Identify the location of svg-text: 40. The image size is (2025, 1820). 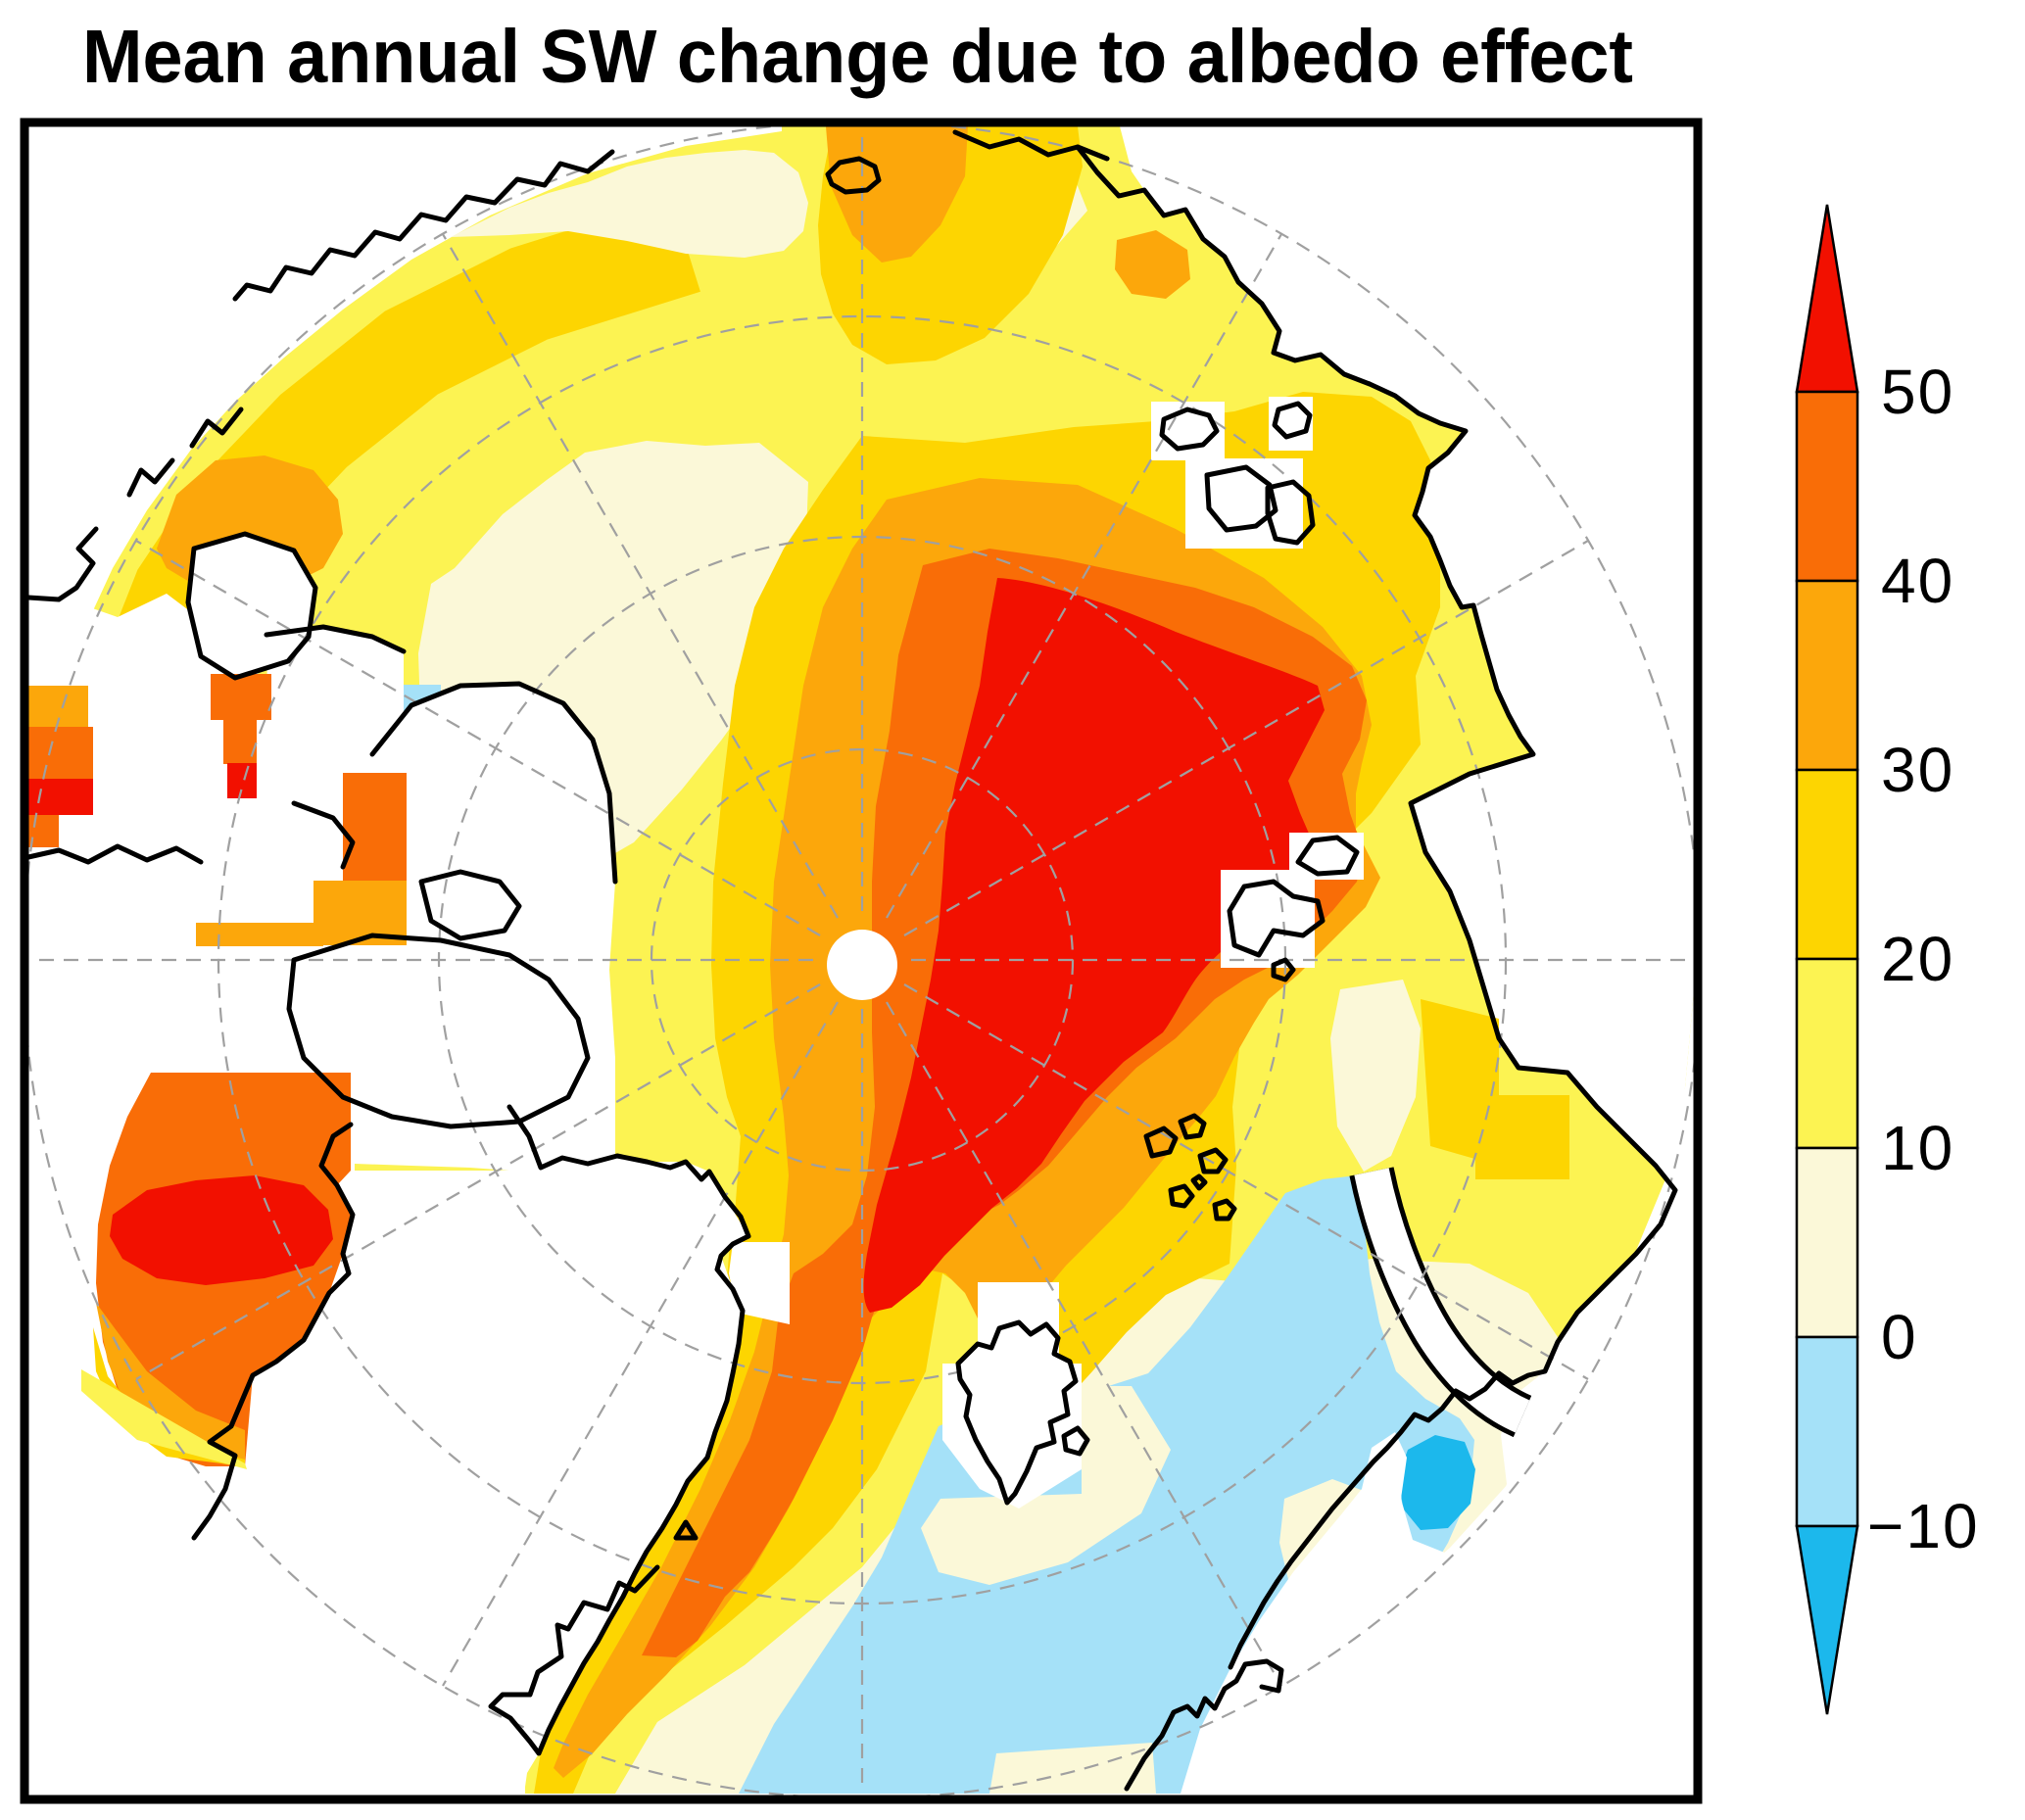
(1917, 581).